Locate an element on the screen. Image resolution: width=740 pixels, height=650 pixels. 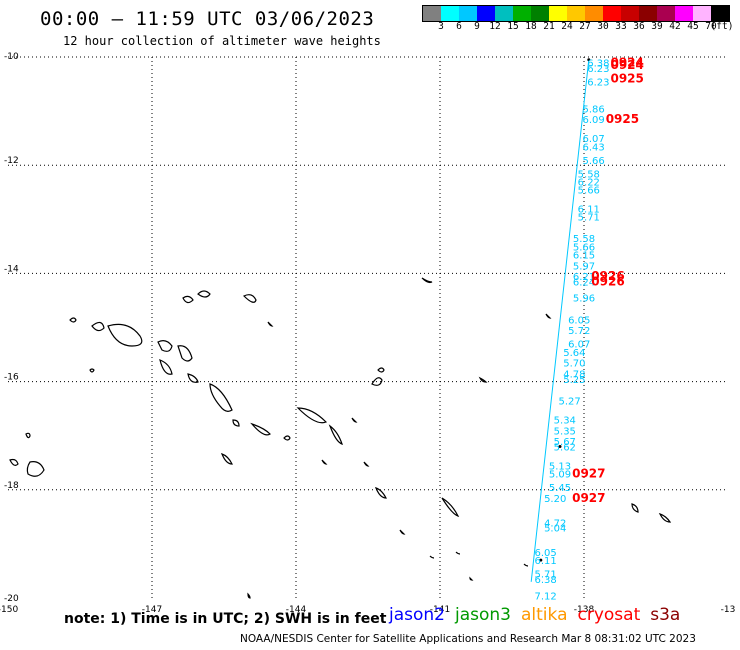
colorbar-label: 33 is located at coordinates (621, 26).